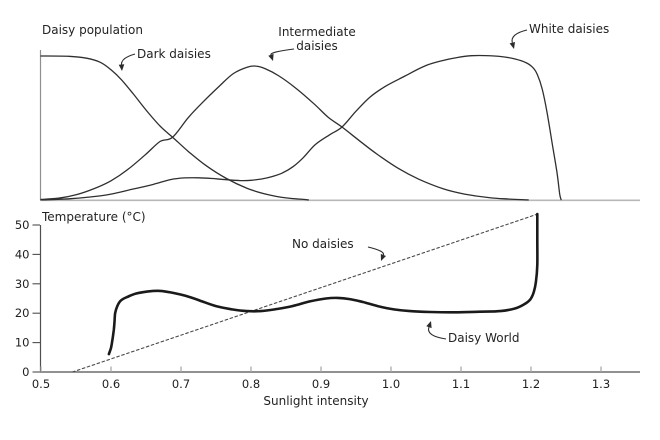  I want to click on curve-dark-daisies, so click(175, 128).